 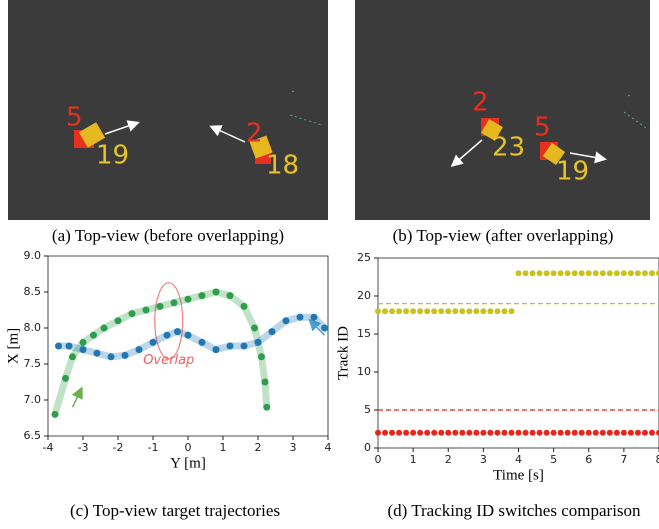 What do you see at coordinates (364, 333) in the screenshot?
I see `y-tick-label: 15` at bounding box center [364, 333].